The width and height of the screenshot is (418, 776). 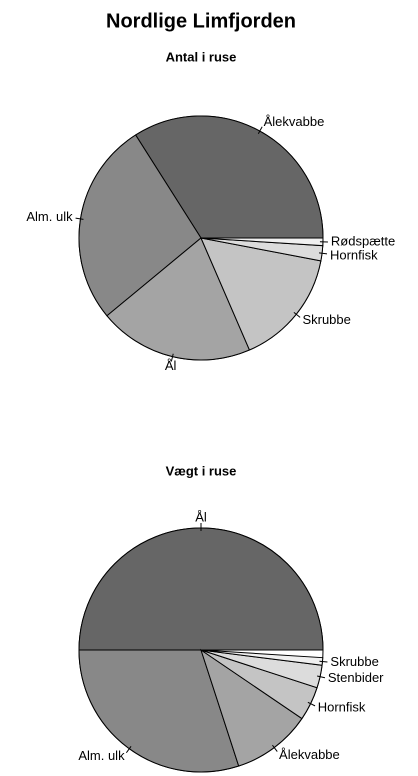 I want to click on slice-label: Rødspætte, so click(x=363, y=241).